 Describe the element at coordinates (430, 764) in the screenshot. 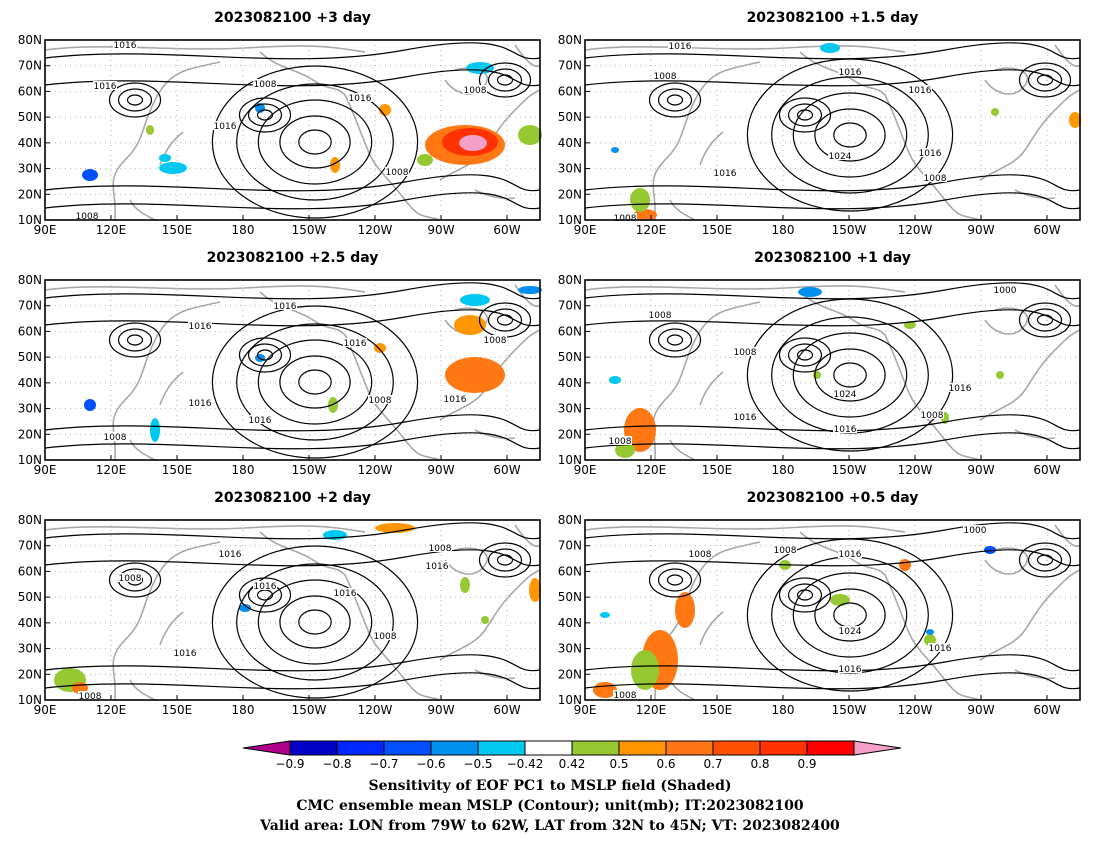

I see `colorbar-label: −0.6` at that location.